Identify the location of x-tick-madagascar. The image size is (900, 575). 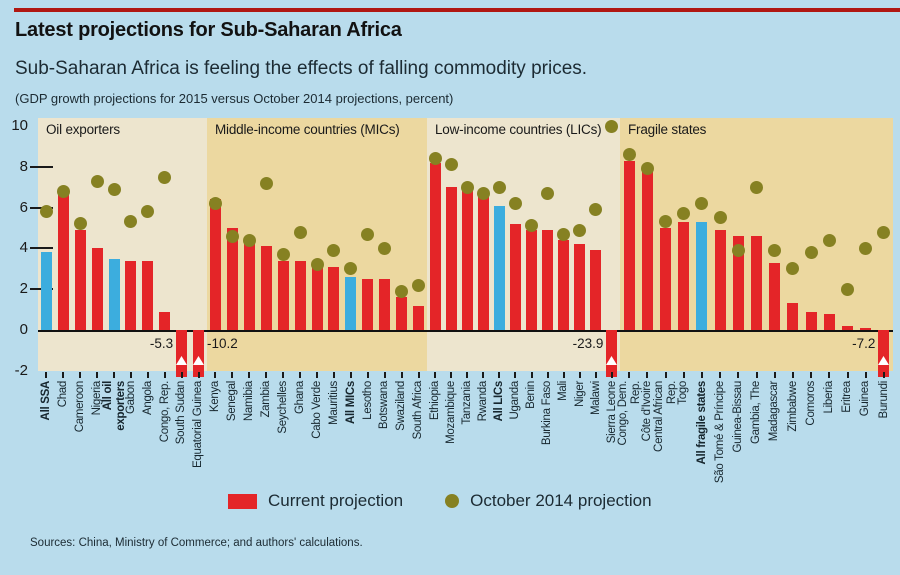
(774, 375).